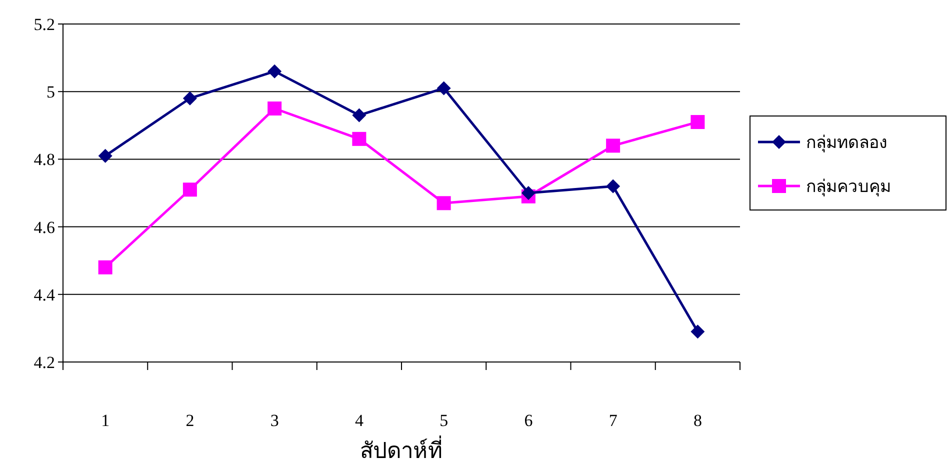  What do you see at coordinates (45, 294) in the screenshot?
I see `y-tick-label: 4.4` at bounding box center [45, 294].